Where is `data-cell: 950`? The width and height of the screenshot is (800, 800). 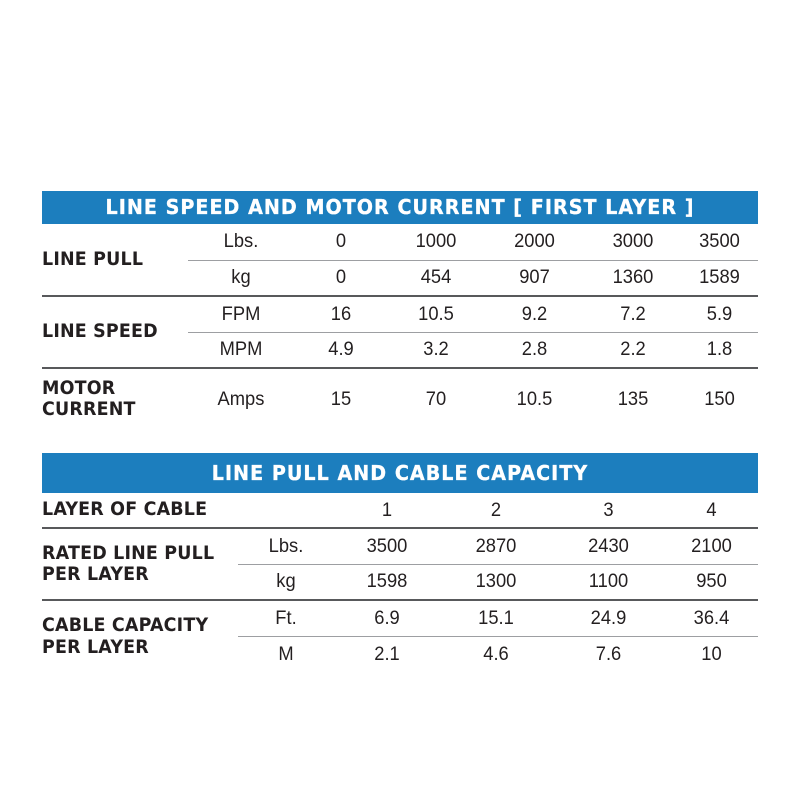 data-cell: 950 is located at coordinates (711, 581).